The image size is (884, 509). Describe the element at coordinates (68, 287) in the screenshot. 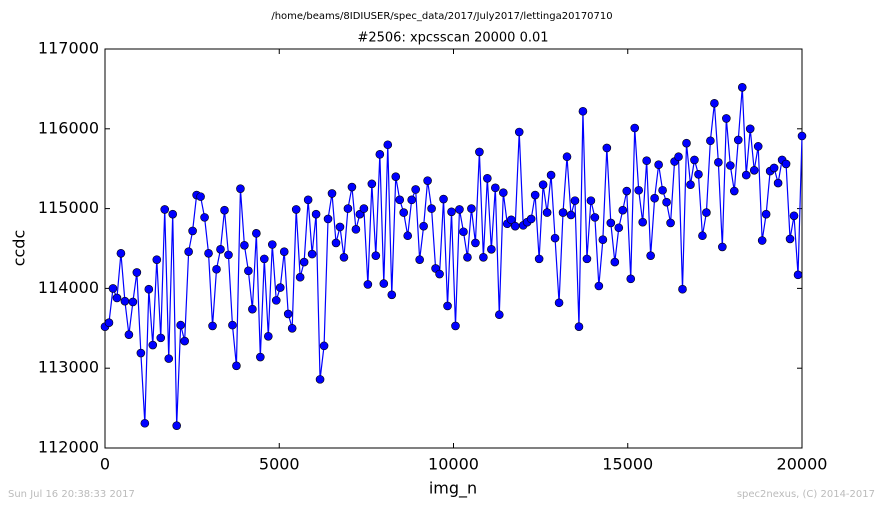

I see `y-tick-label: 114000` at that location.